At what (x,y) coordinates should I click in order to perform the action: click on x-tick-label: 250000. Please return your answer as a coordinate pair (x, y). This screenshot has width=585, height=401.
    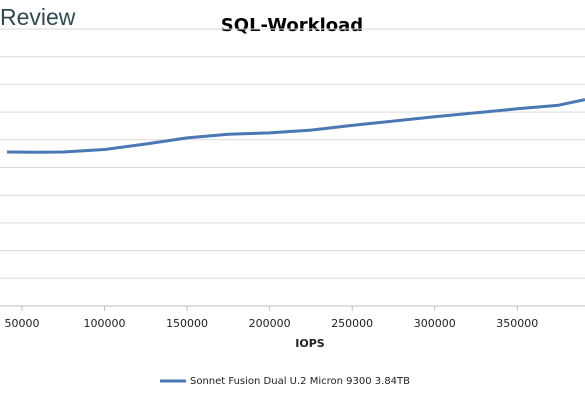
    Looking at the image, I should click on (352, 323).